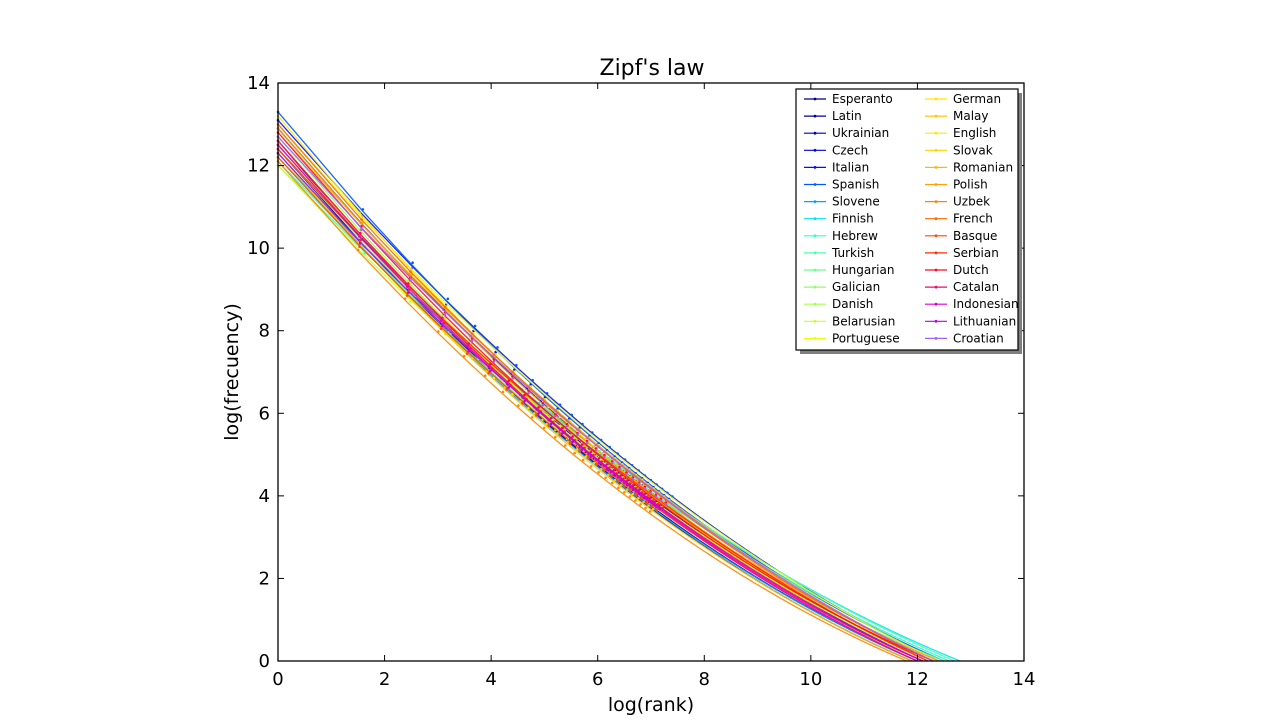  Describe the element at coordinates (969, 167) in the screenshot. I see `legend-item: Romanian` at that location.